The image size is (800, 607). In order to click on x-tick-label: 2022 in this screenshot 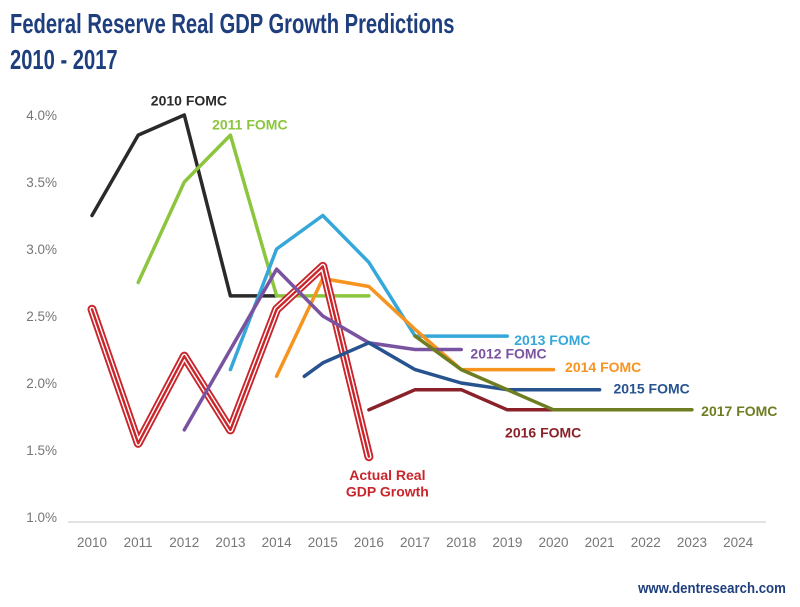, I will do `click(646, 542)`.